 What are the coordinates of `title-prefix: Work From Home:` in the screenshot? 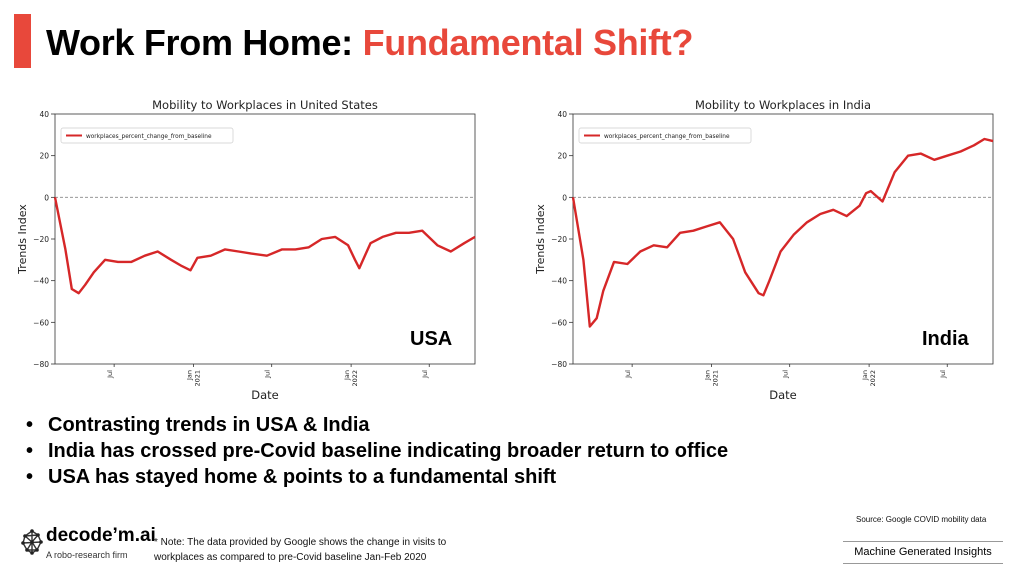 It's located at (204, 42).